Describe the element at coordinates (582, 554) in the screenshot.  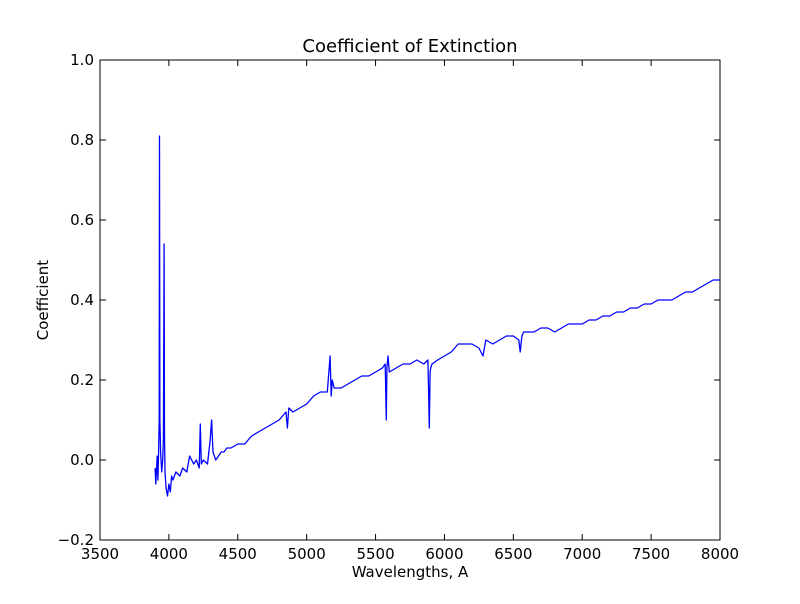
I see `x-tick-label: 7000` at that location.